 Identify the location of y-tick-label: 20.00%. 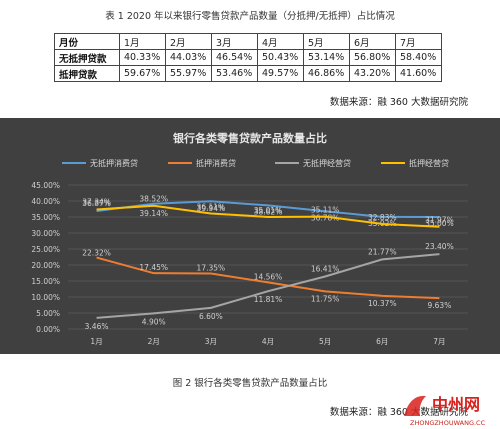
(45, 265).